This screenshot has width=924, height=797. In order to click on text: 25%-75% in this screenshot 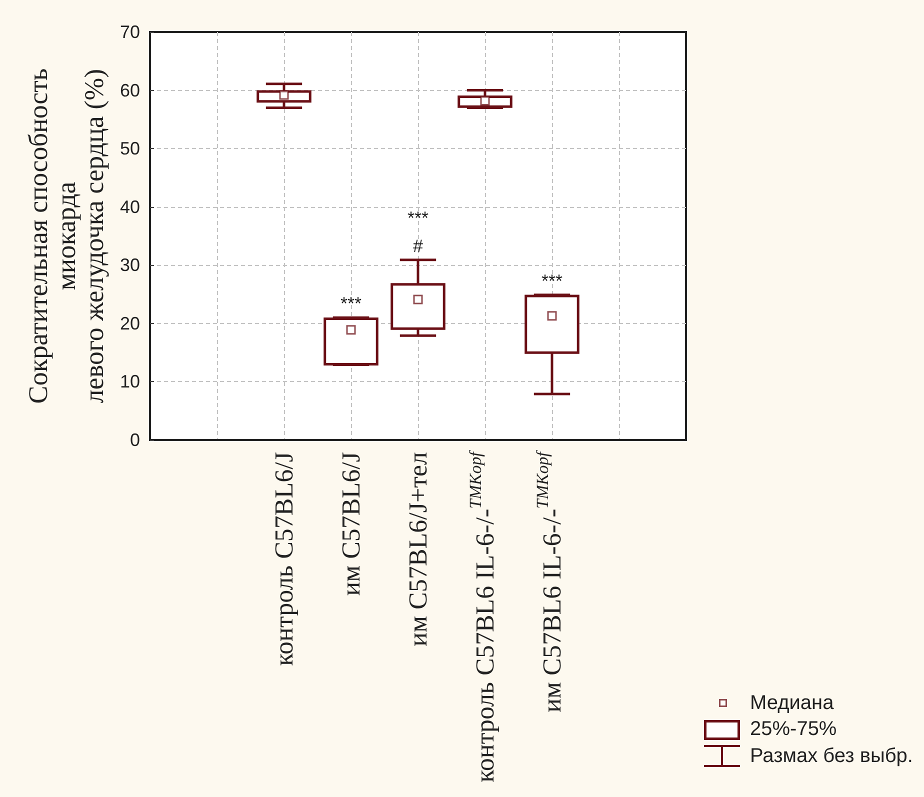, I will do `click(793, 730)`.